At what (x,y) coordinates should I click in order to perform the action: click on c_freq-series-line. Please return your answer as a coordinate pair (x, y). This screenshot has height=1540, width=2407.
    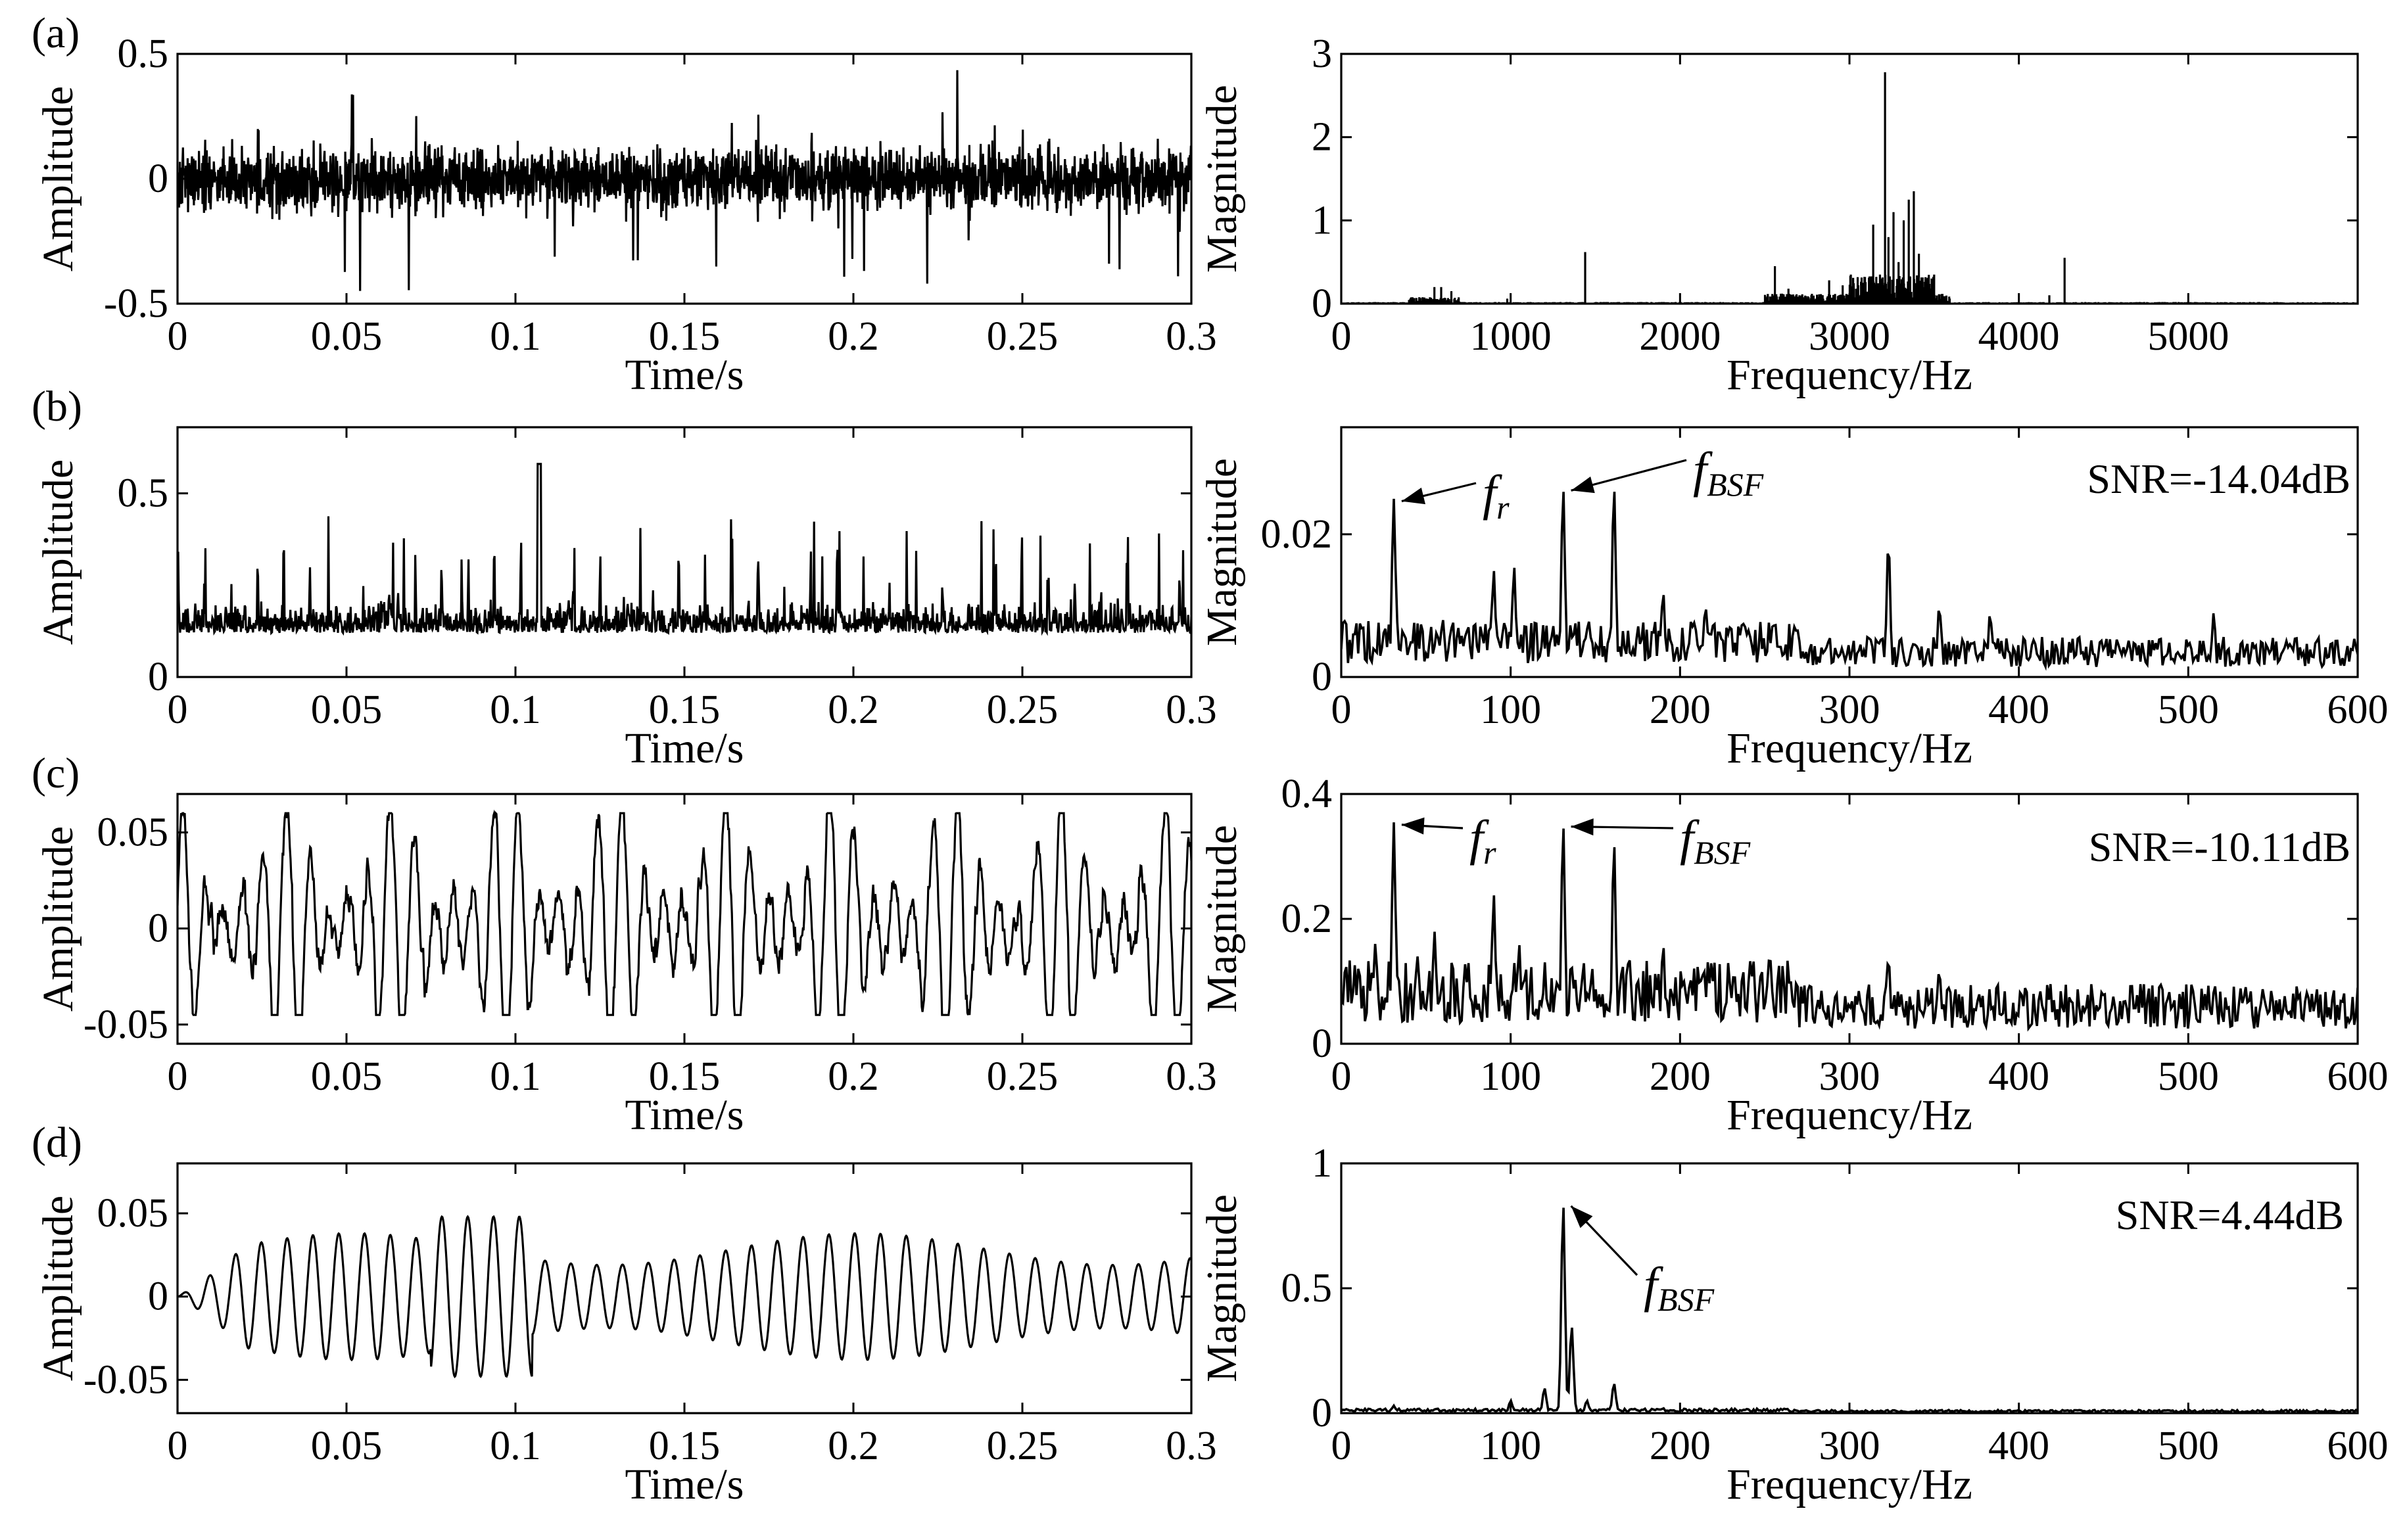
    Looking at the image, I should click on (1849, 927).